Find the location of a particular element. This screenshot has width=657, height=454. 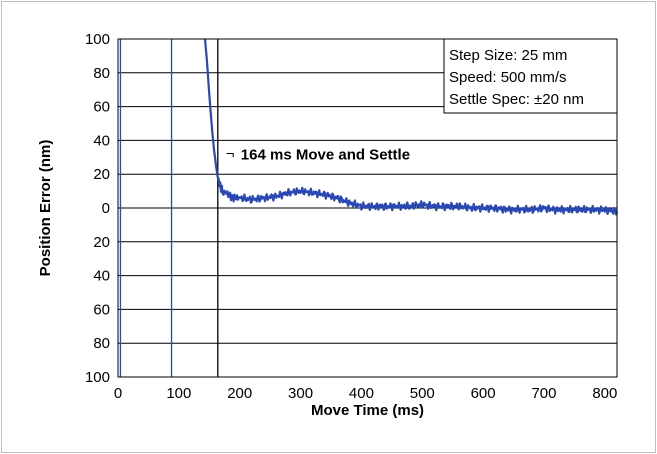

y-tick-label: 0 is located at coordinates (106, 208).